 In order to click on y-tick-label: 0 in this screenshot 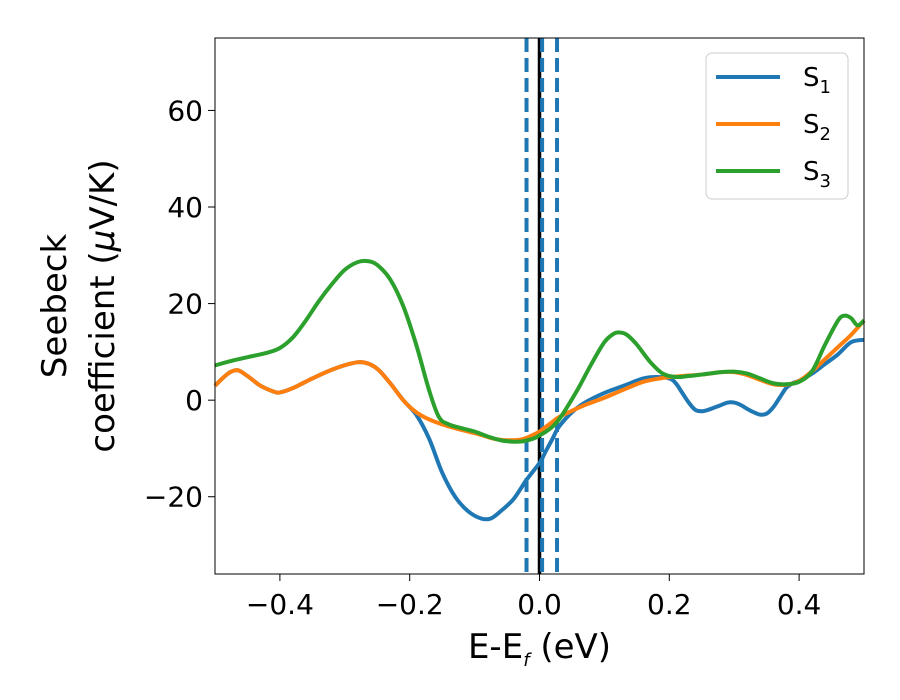, I will do `click(194, 400)`.